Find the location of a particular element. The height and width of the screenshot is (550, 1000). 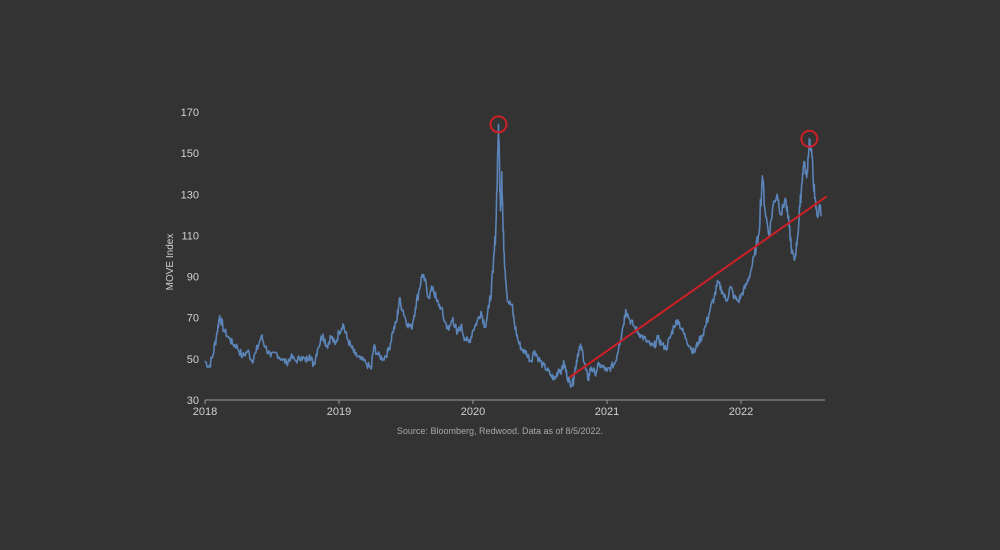

trend-line is located at coordinates (698, 287).